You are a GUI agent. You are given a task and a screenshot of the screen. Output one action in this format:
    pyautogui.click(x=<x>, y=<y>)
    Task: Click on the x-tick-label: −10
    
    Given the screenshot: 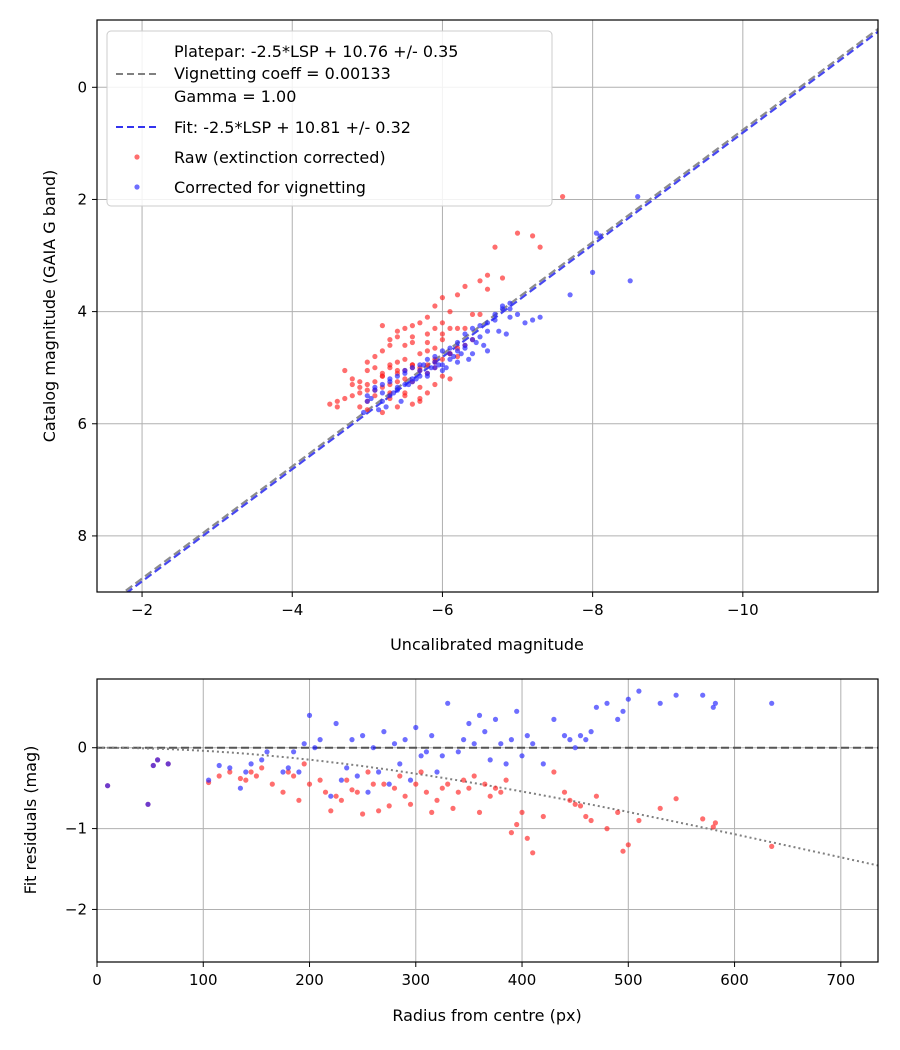 What is the action you would take?
    pyautogui.click(x=743, y=610)
    